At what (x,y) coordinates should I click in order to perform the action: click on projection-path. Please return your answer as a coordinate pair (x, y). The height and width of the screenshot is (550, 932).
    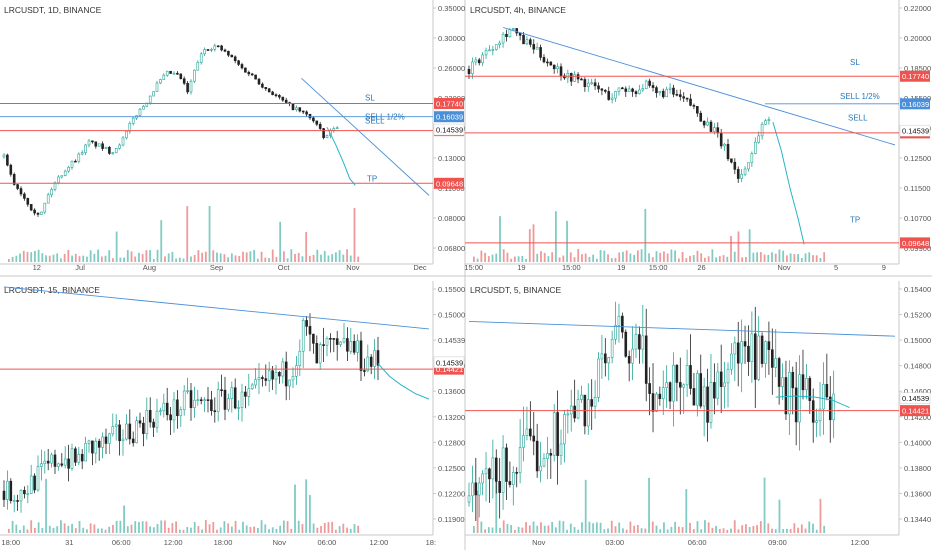
    Looking at the image, I should click on (403, 381).